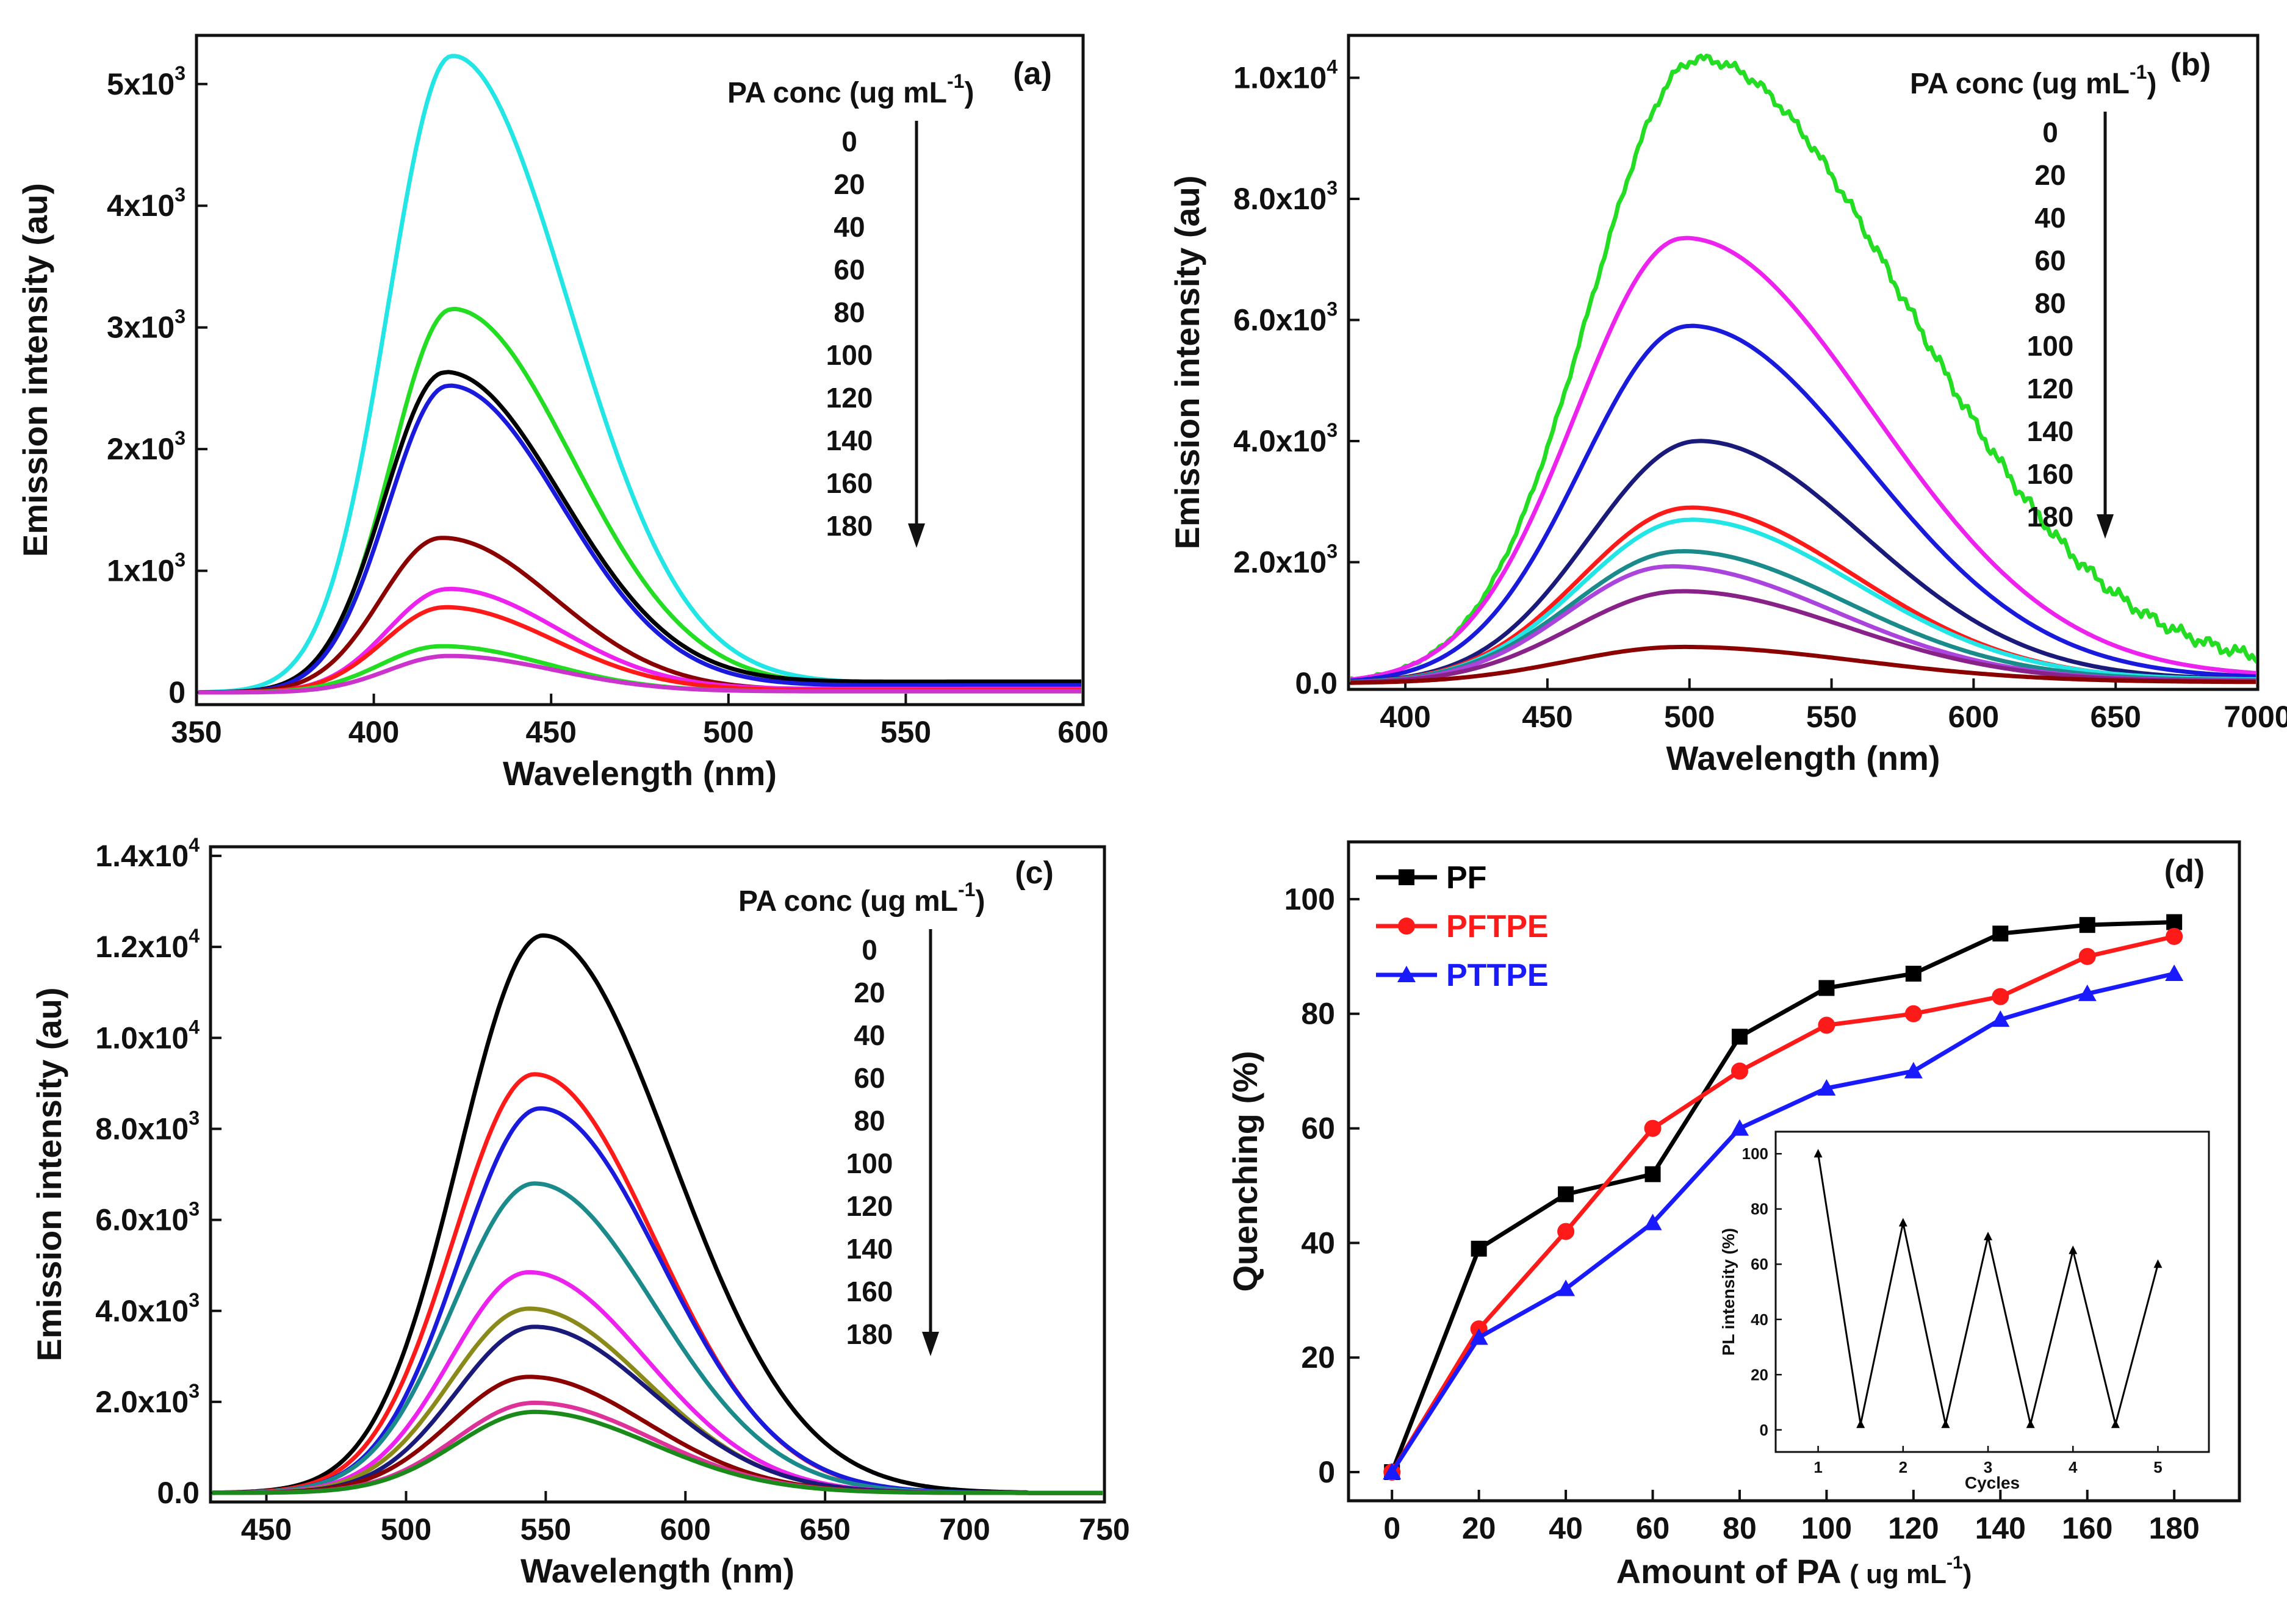 The width and height of the screenshot is (2287, 1624). I want to click on x-tick-label: 450, so click(1547, 717).